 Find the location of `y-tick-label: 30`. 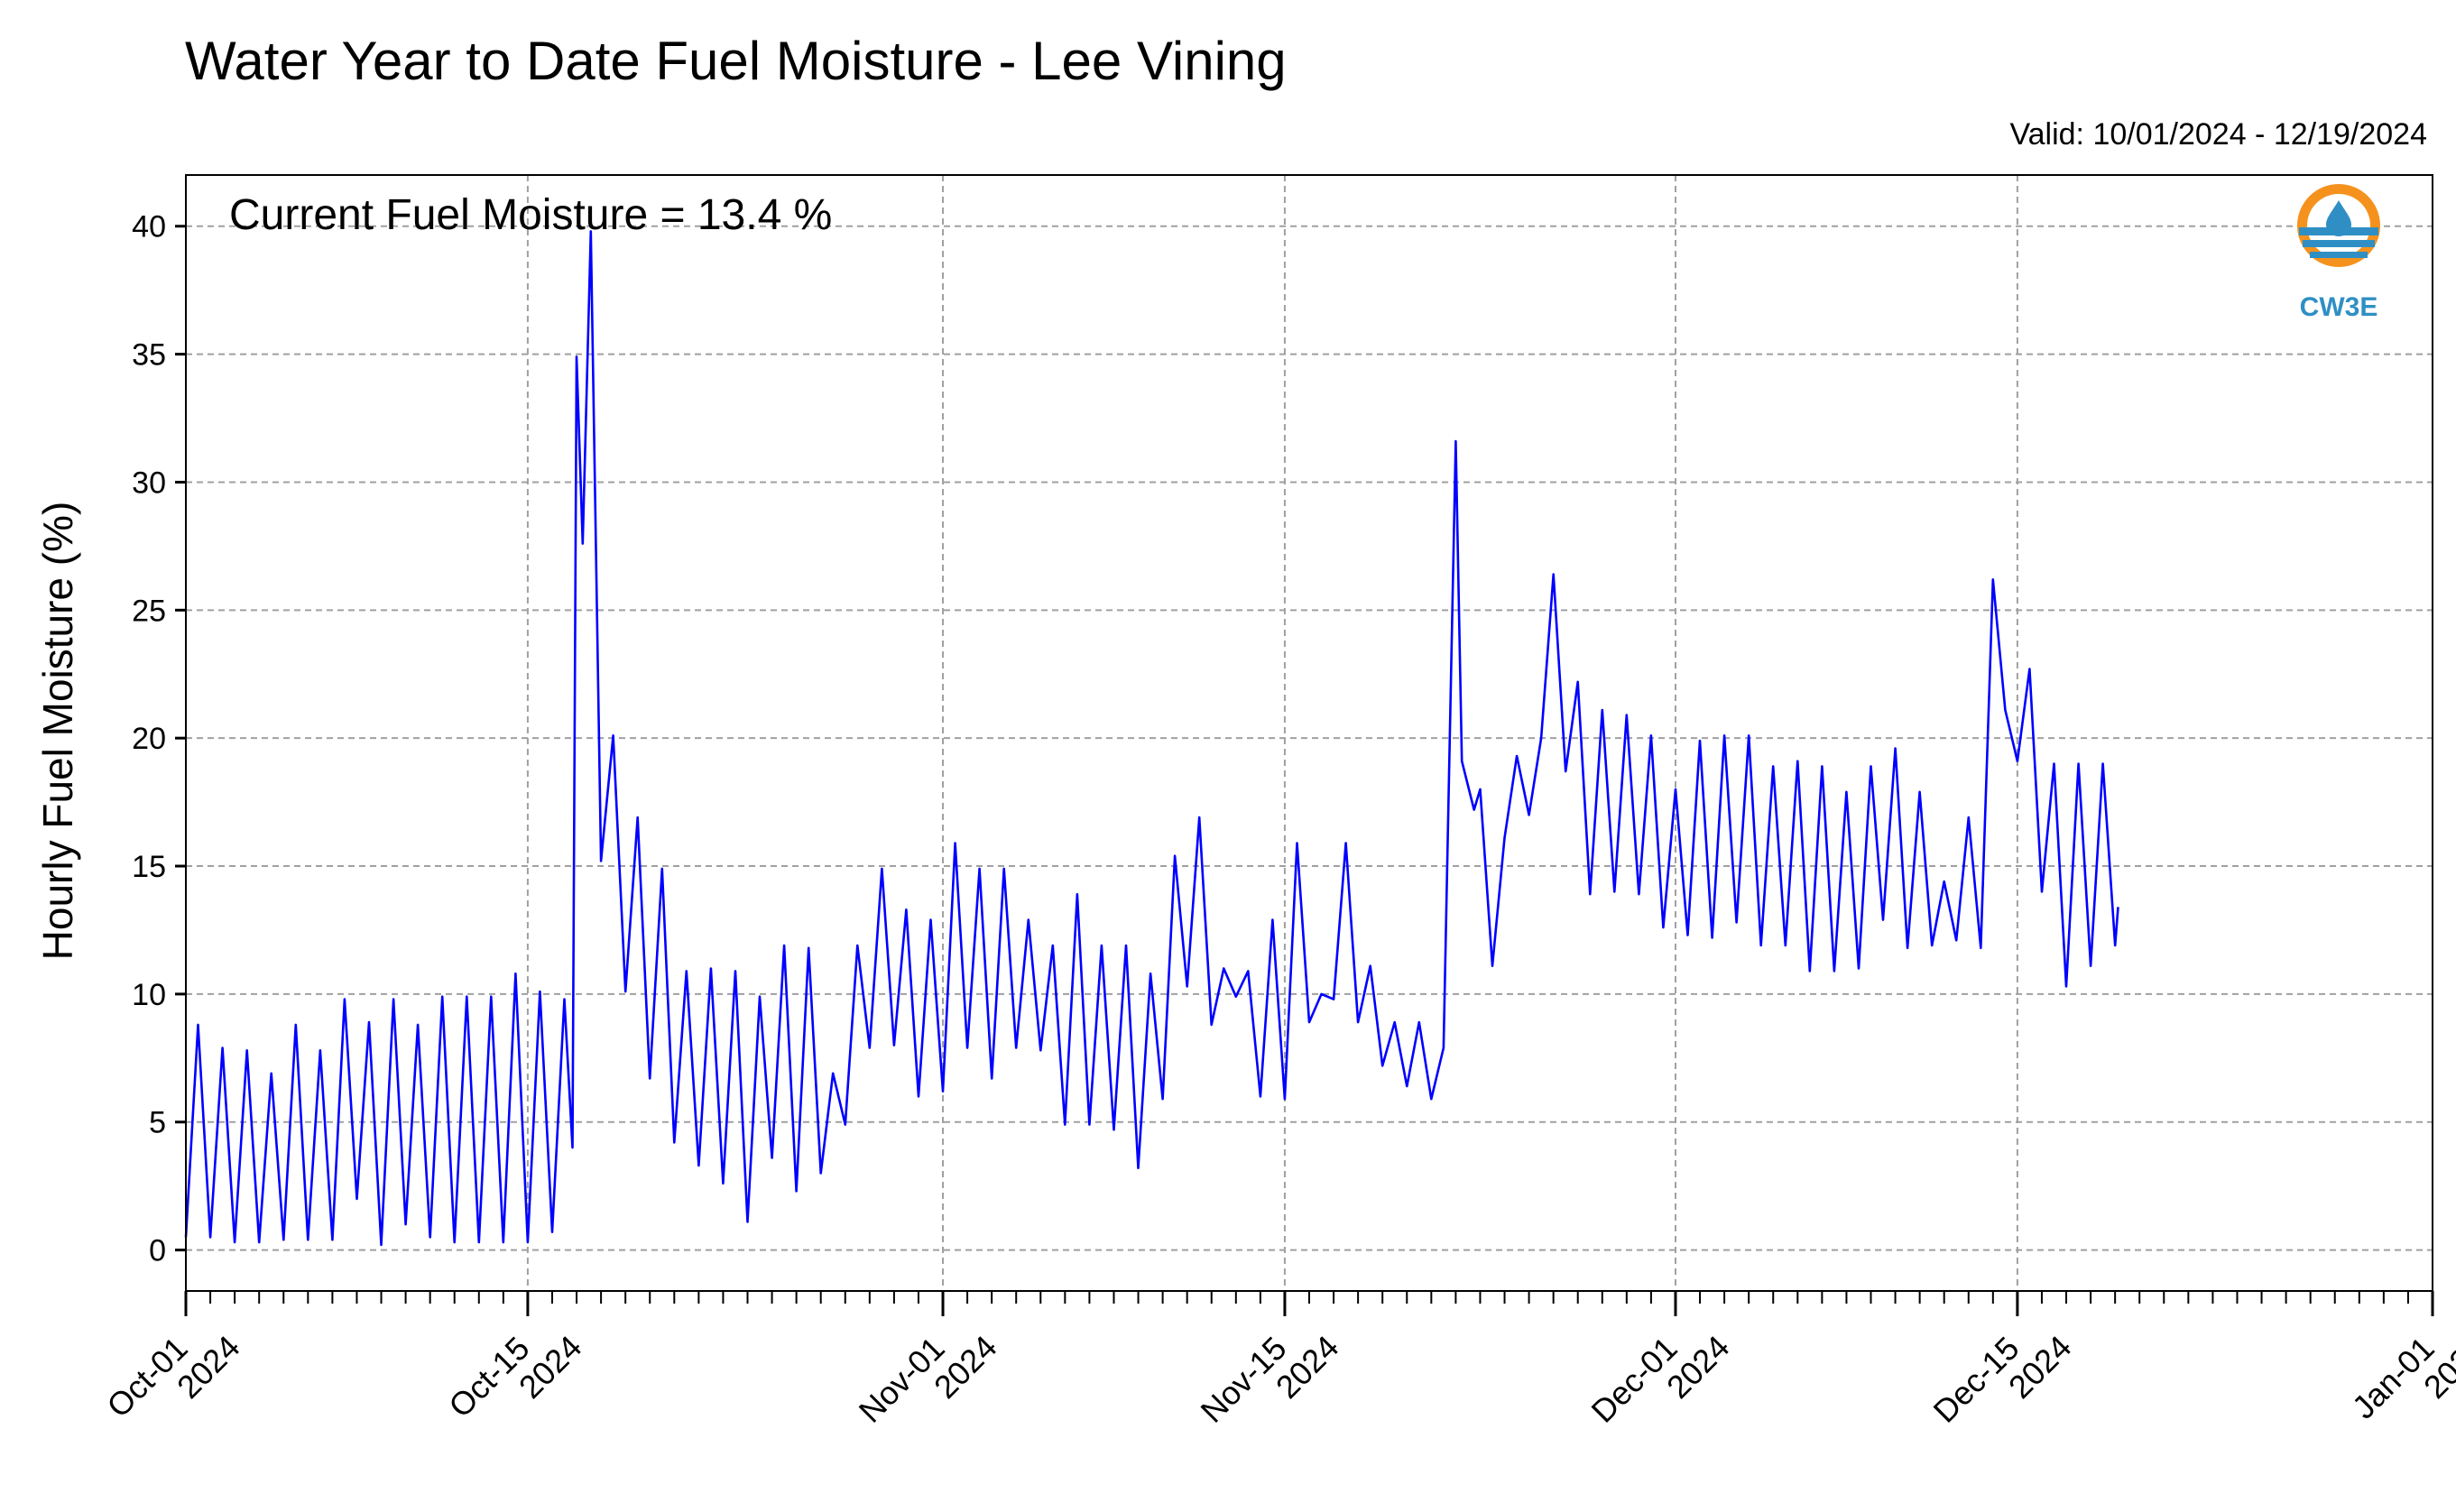

y-tick-label: 30 is located at coordinates (149, 483).